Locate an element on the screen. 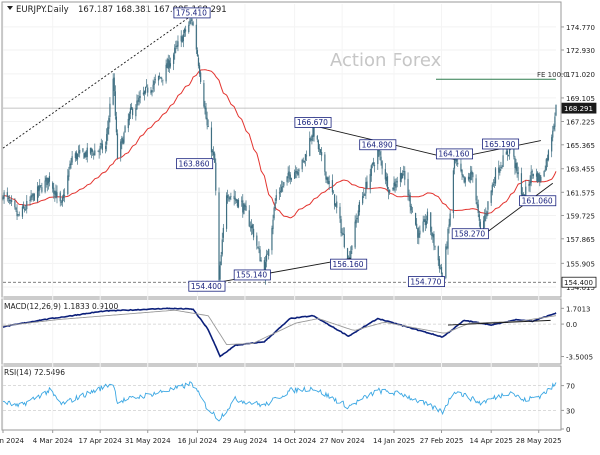  price-tag-box is located at coordinates (579, 108).